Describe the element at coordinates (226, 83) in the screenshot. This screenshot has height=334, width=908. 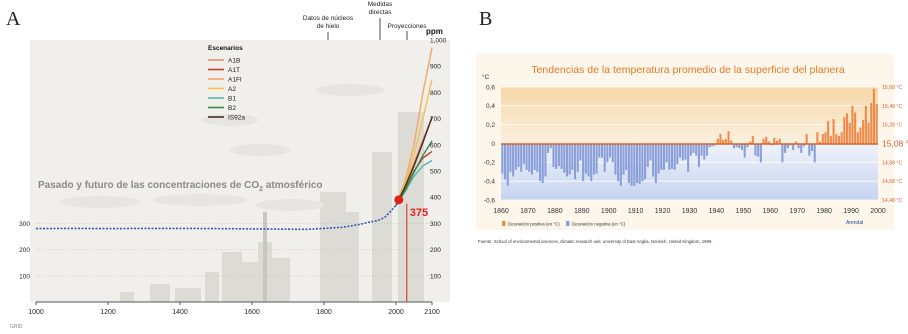
I see `scenario-legend: Escenarios A1B A1T A1FI A2 B1 B2 IS92a` at that location.